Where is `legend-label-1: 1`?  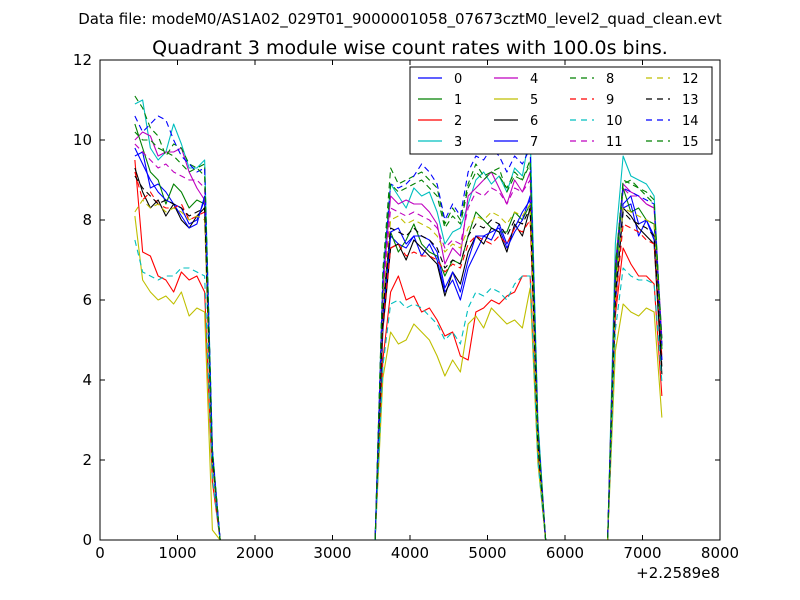
legend-label-1: 1 is located at coordinates (458, 100).